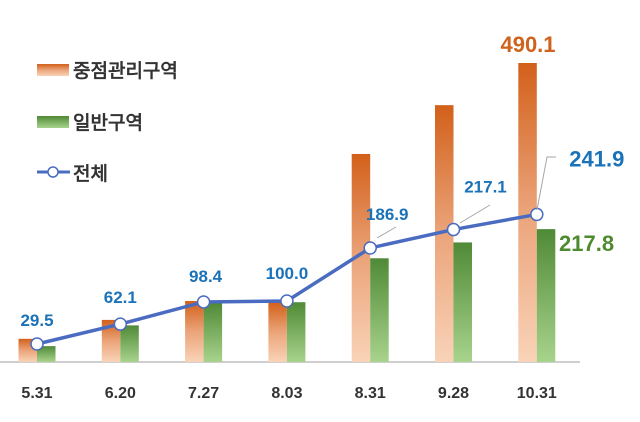  What do you see at coordinates (213, 332) in the screenshot?
I see `bar-general-7.27` at bounding box center [213, 332].